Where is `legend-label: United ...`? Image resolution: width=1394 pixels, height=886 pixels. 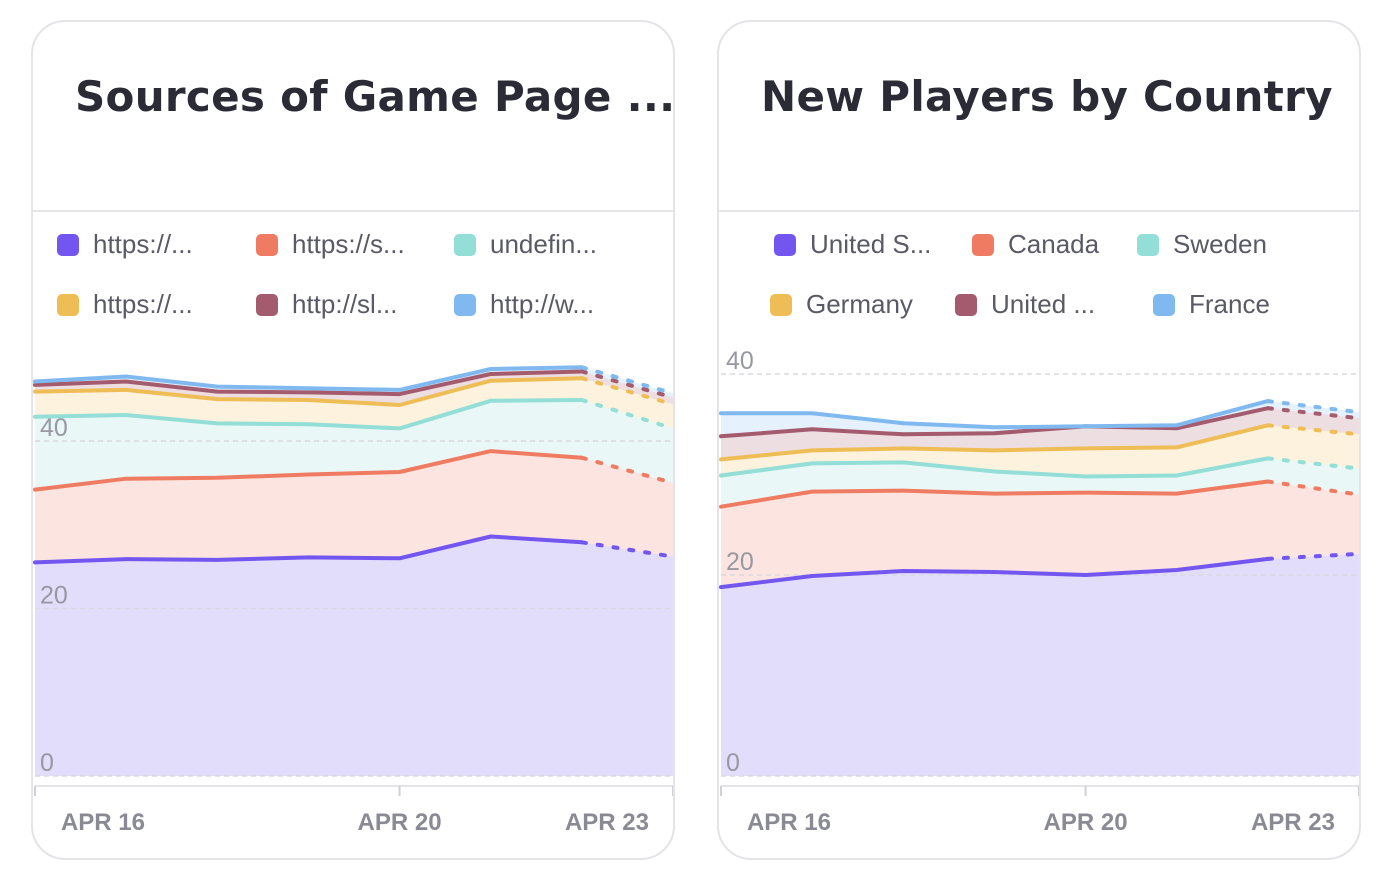
legend-label: United ... is located at coordinates (1043, 304).